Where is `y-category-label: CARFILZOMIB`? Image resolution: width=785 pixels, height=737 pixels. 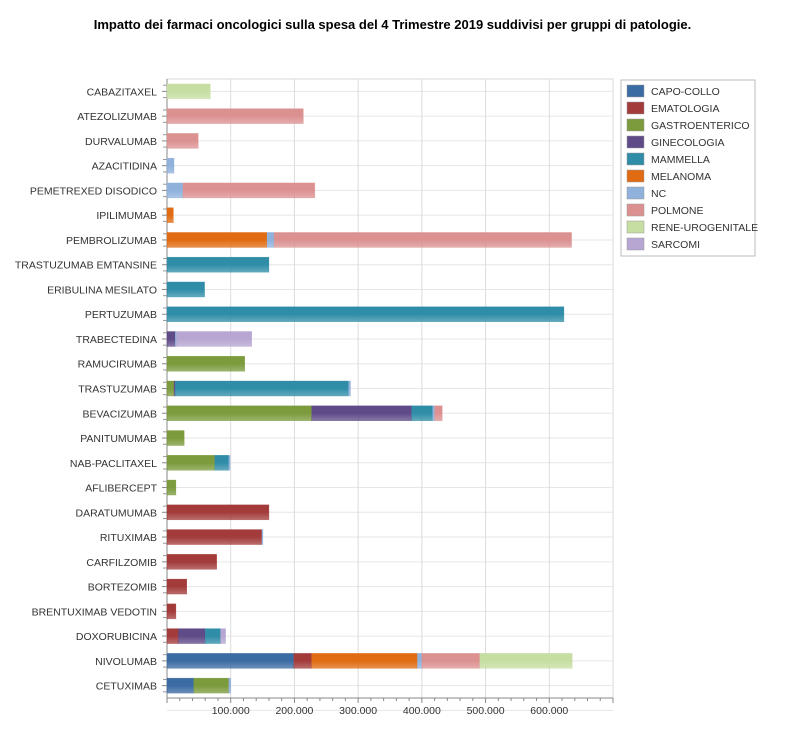
y-category-label: CARFILZOMIB is located at coordinates (121, 563).